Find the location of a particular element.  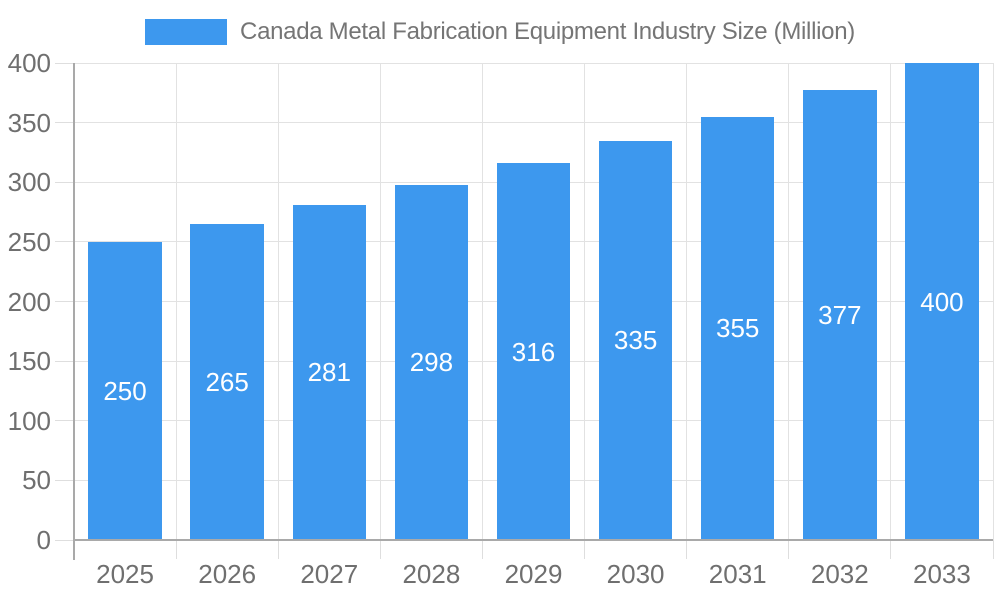

bar: 281 is located at coordinates (329, 372).